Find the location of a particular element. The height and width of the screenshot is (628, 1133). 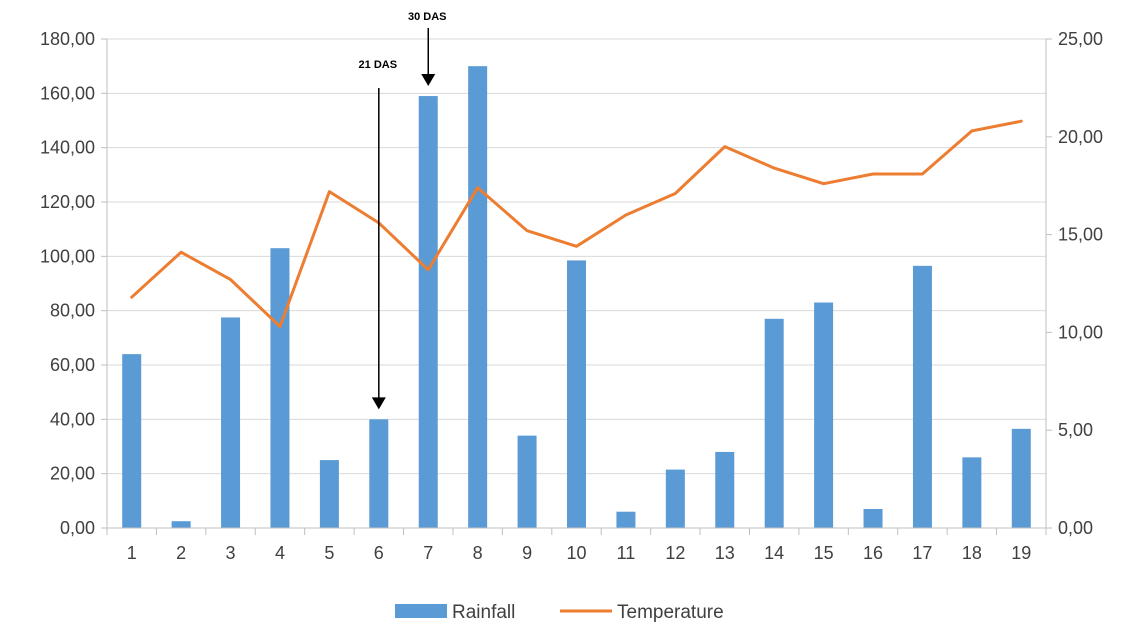

x-axis-tick-label: 13 is located at coordinates (725, 553).